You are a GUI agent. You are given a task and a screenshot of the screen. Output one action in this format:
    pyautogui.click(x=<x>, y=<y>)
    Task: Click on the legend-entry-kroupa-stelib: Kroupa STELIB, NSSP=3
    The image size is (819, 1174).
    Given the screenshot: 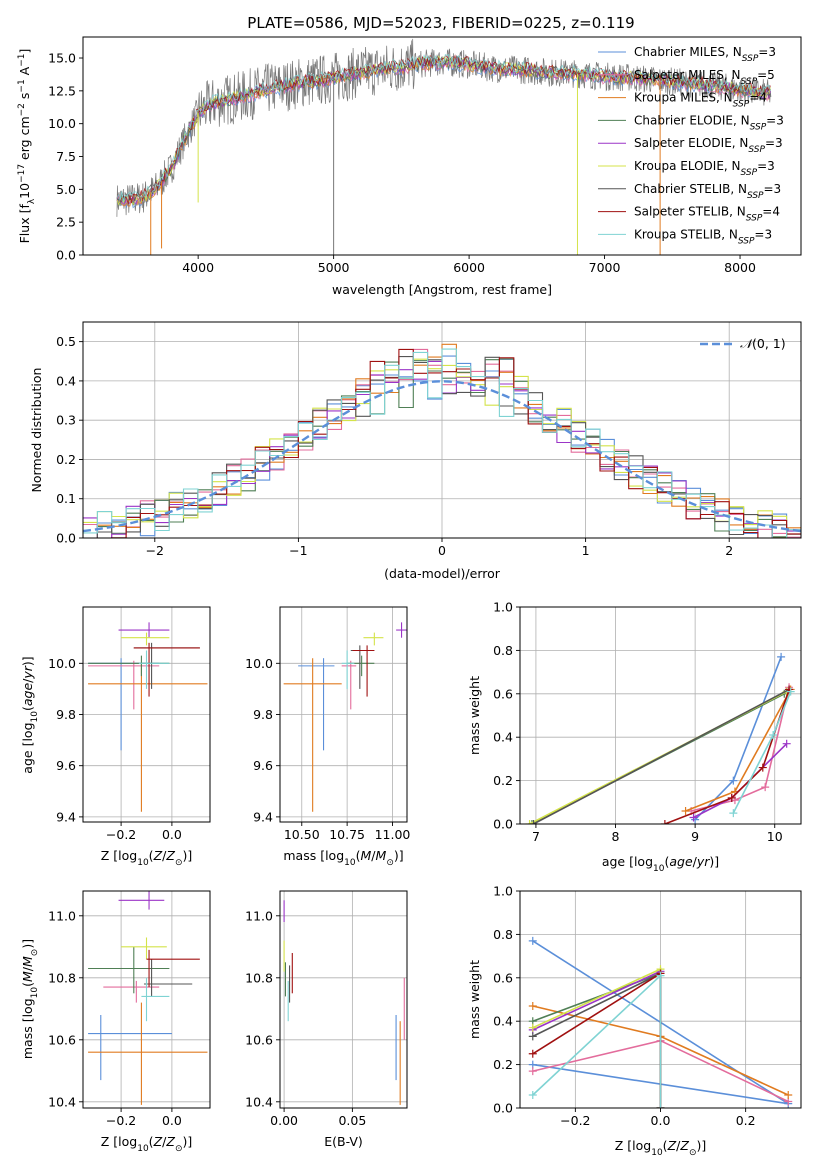 What is the action you would take?
    pyautogui.click(x=703, y=236)
    